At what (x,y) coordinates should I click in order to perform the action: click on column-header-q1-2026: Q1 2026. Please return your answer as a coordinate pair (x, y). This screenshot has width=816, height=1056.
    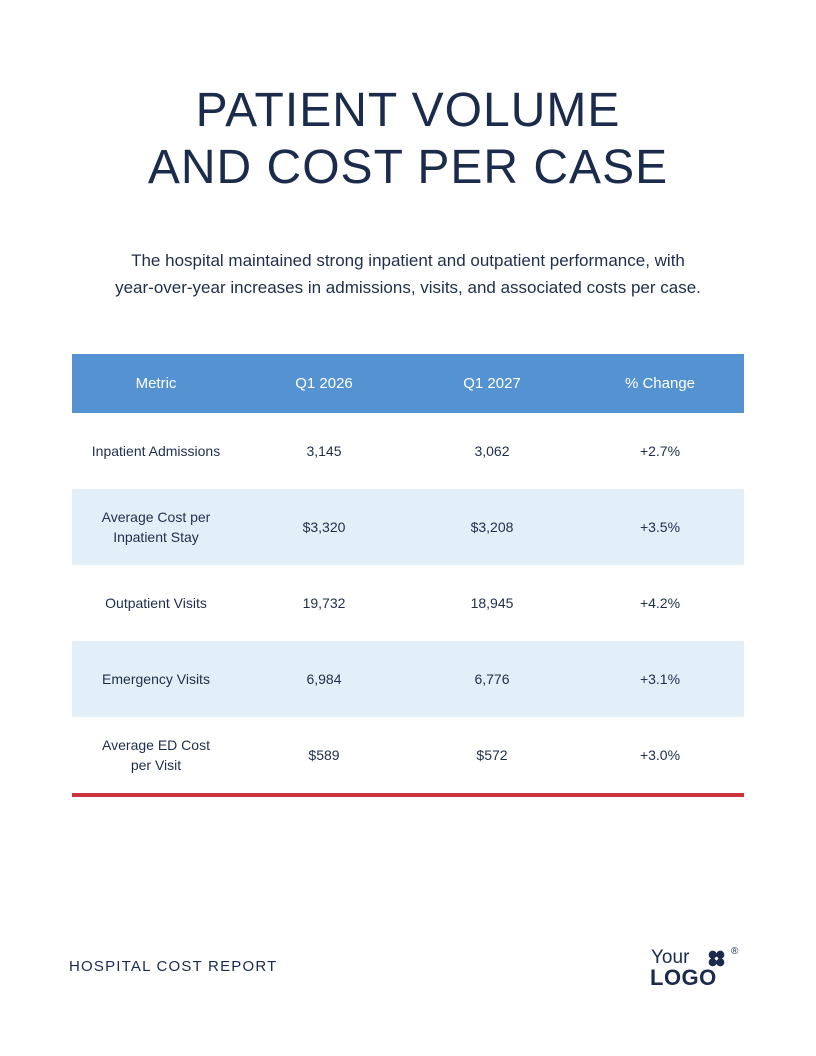
    Looking at the image, I should click on (324, 383).